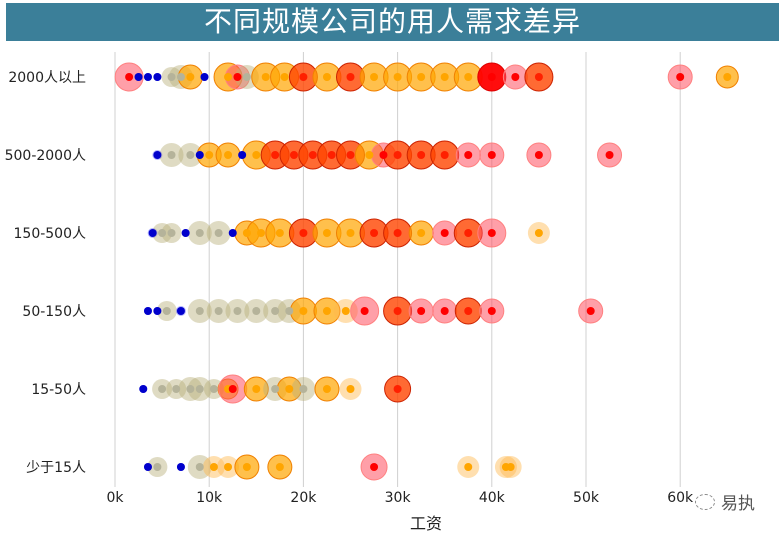  What do you see at coordinates (392, 22) in the screenshot?
I see `chart-title: 不同规模公司的用人需求差异` at bounding box center [392, 22].